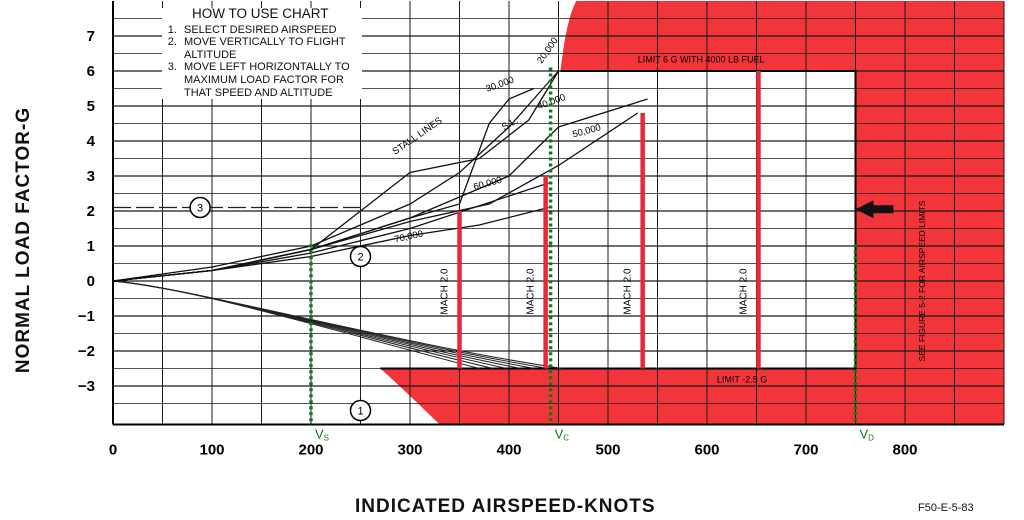 Image resolution: width=1024 pixels, height=520 pixels. Describe the element at coordinates (91, 71) in the screenshot. I see `y-tick-label: 6` at that location.